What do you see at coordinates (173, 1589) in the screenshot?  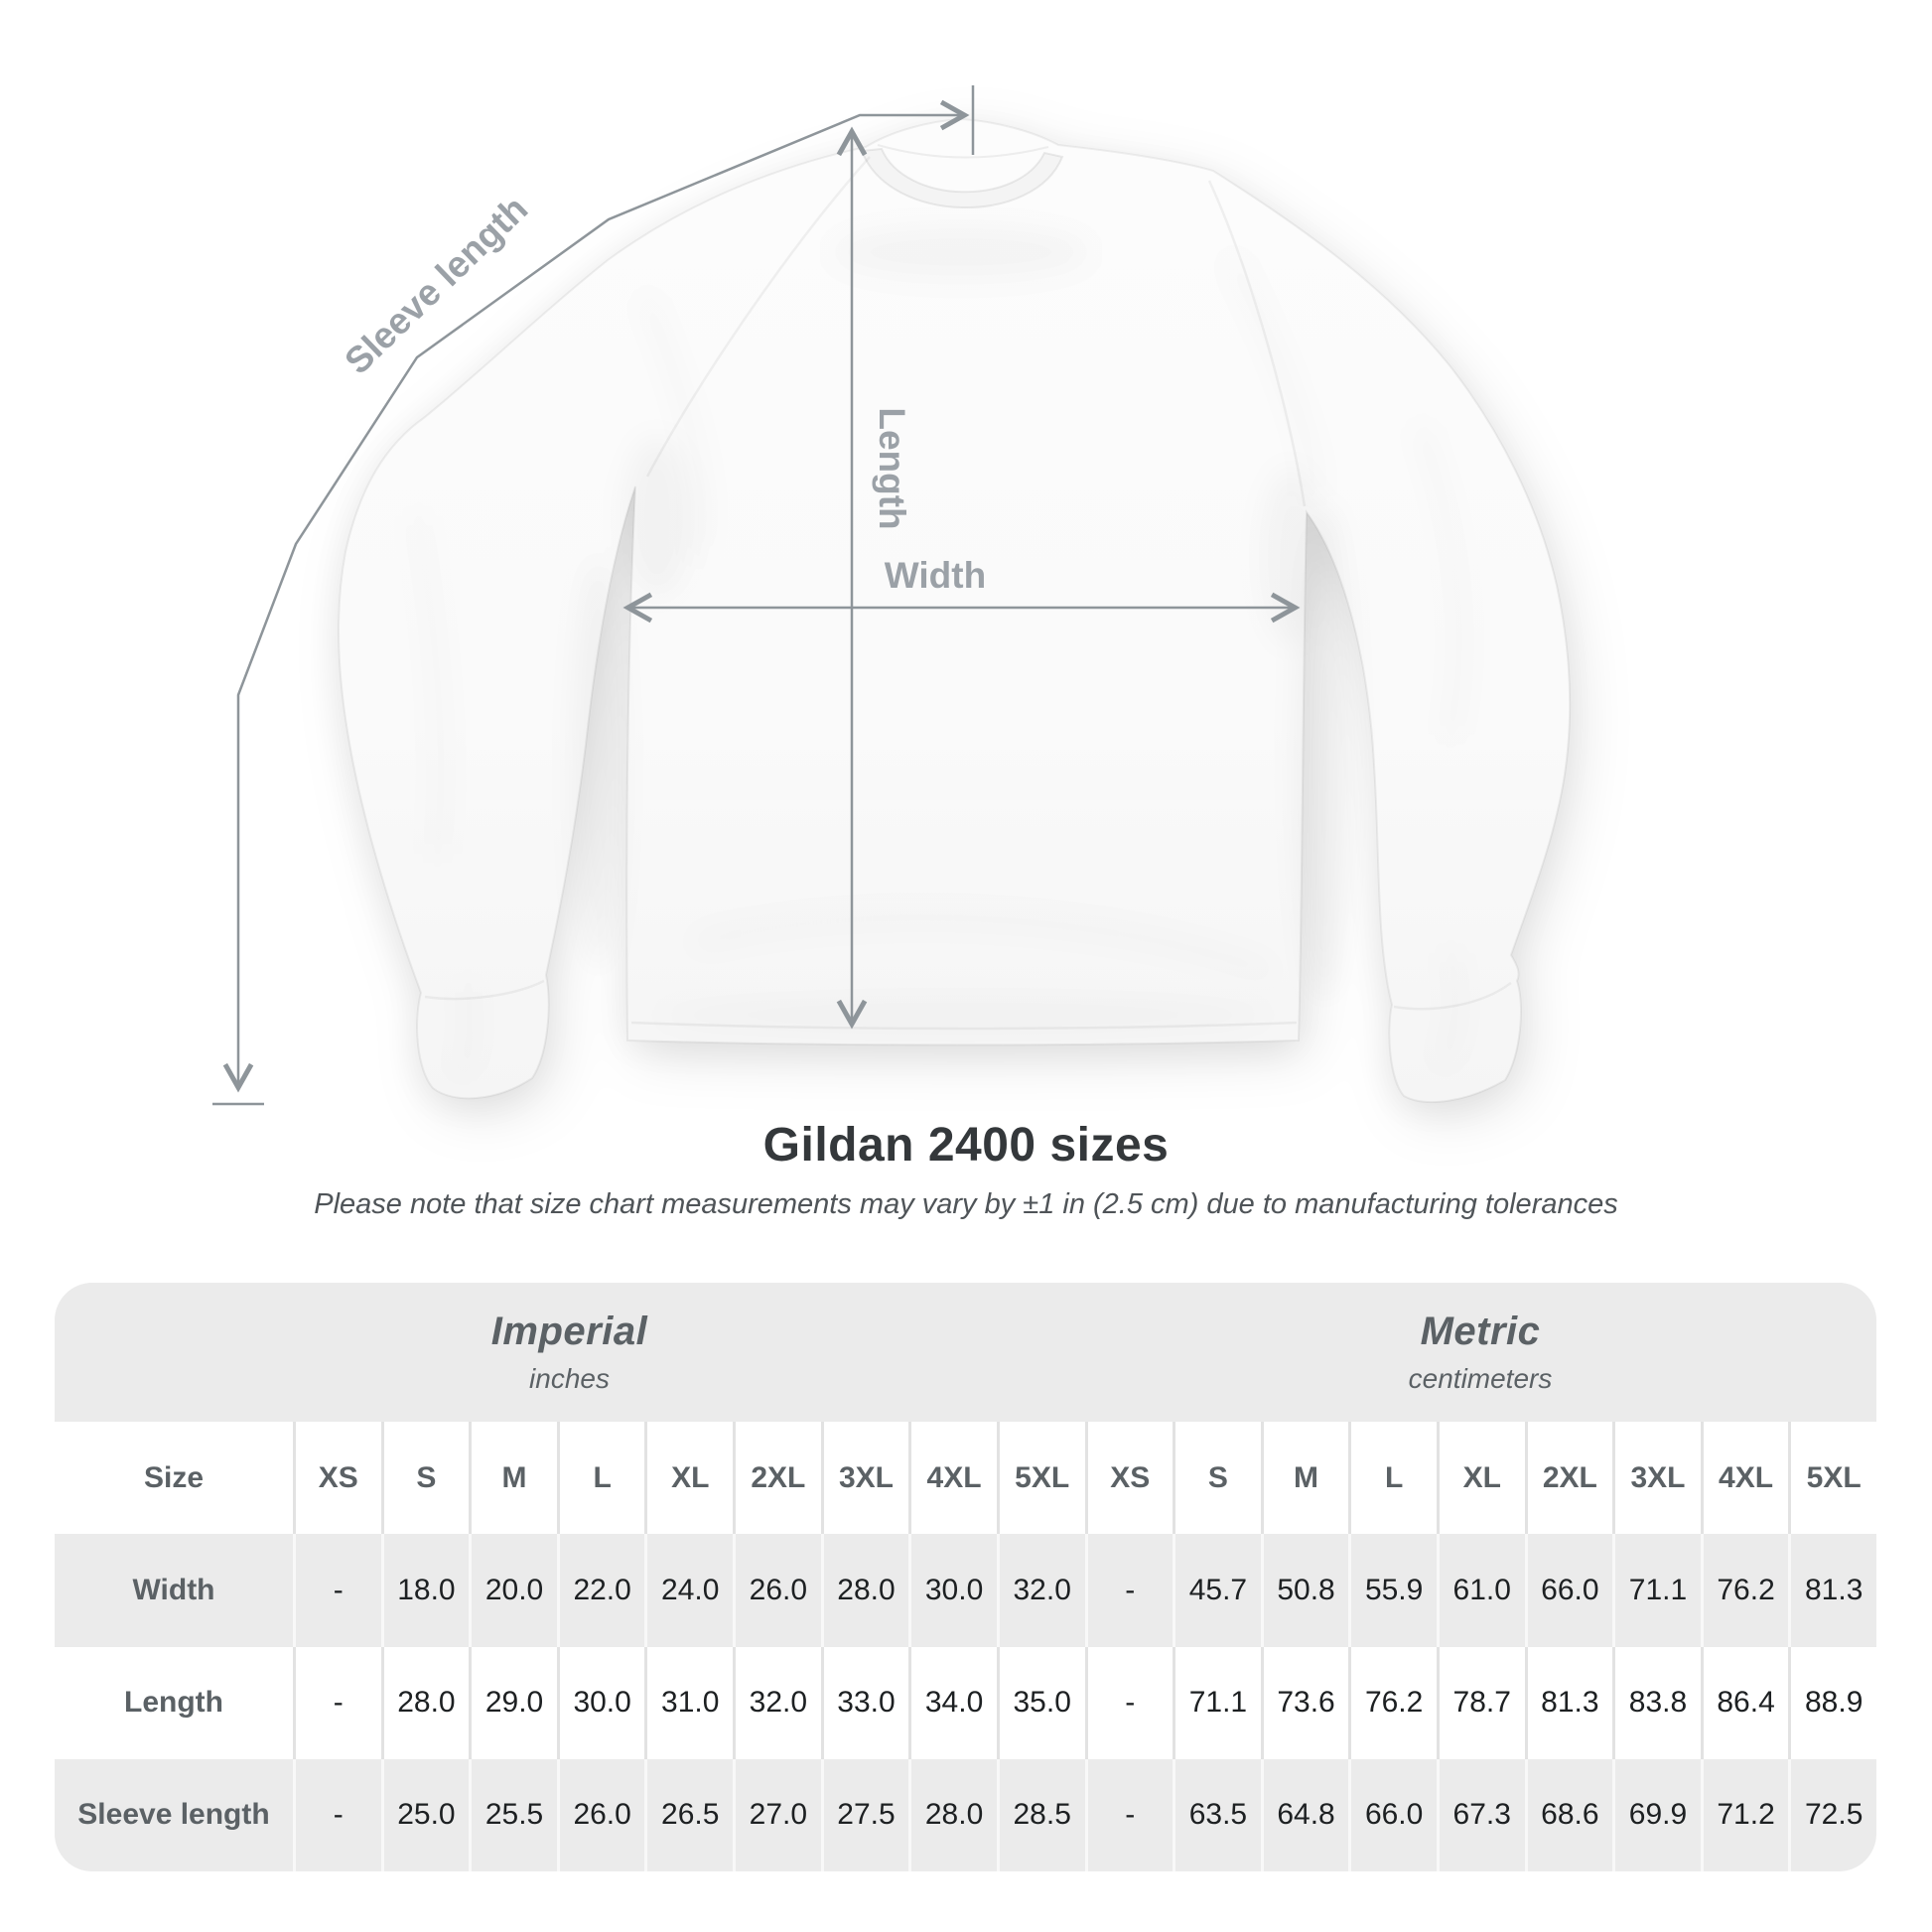 I see `row-label: Width` at bounding box center [173, 1589].